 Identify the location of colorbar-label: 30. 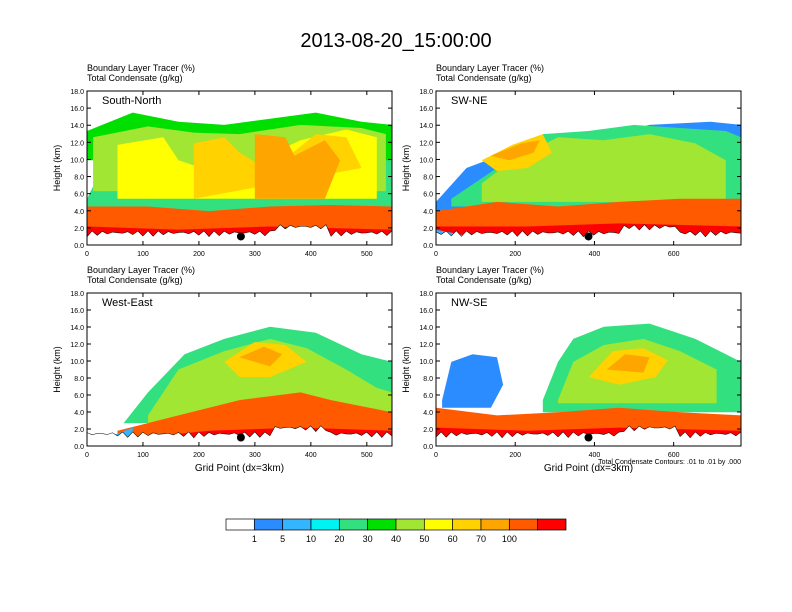
(368, 539).